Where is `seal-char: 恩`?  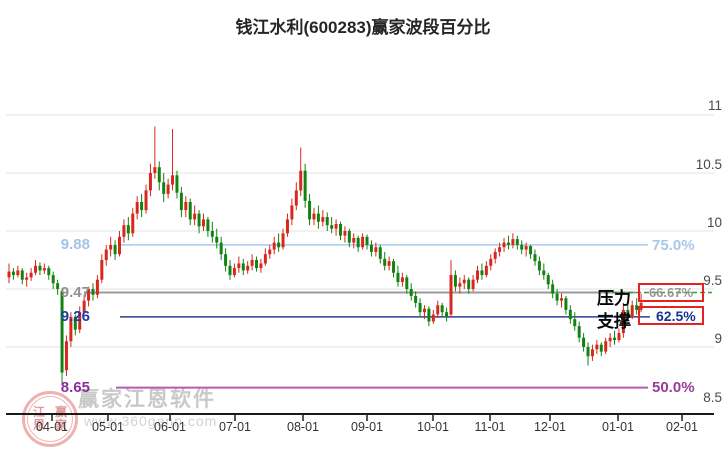 seal-char: 恩 is located at coordinates (38, 425).